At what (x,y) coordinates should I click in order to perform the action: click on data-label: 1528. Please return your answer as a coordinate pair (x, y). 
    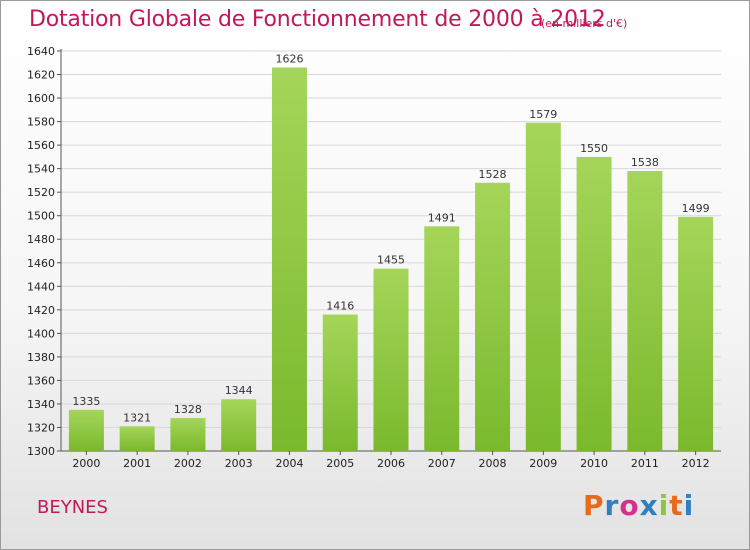
    Looking at the image, I should click on (493, 174).